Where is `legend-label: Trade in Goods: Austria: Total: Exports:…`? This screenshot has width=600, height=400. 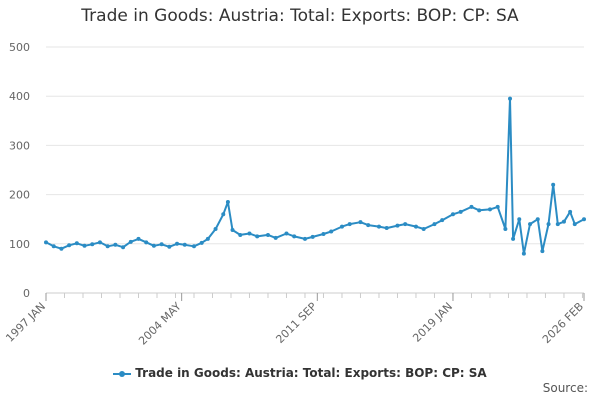 legend-label: Trade in Goods: Austria: Total: Exports:… is located at coordinates (311, 373).